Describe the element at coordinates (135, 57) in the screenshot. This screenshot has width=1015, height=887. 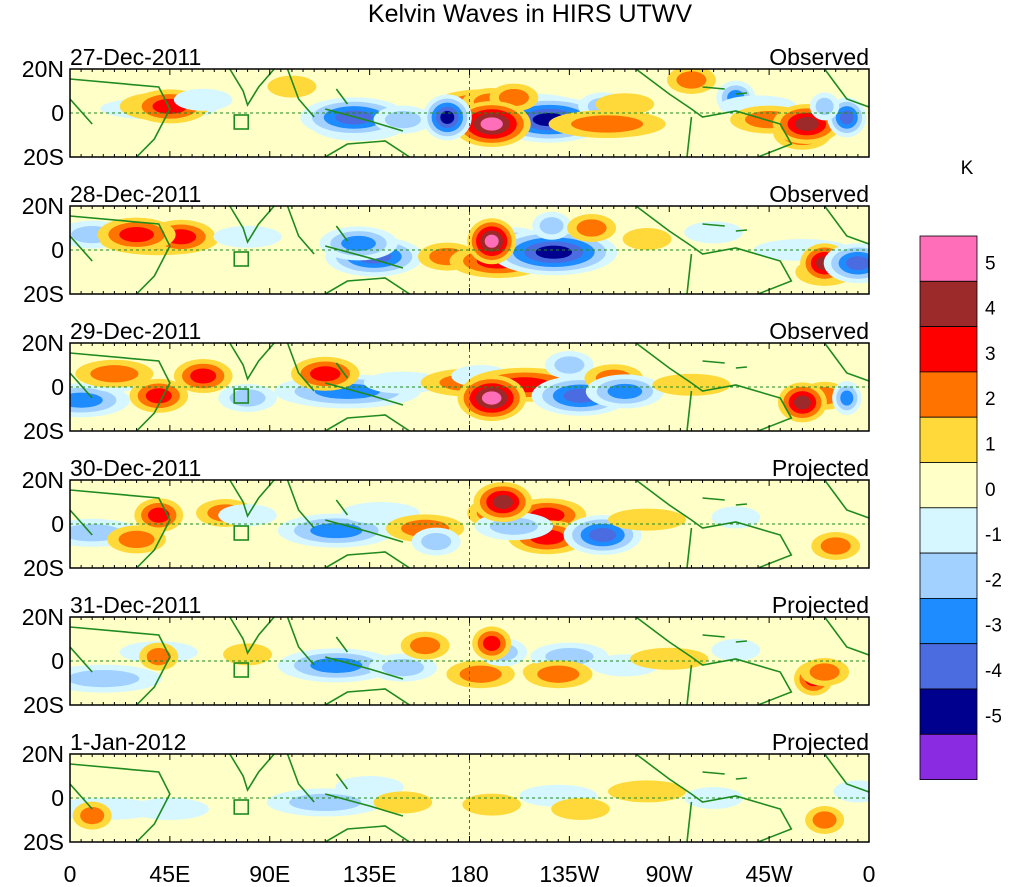
I see `panel-date: 27-Dec-2011` at that location.